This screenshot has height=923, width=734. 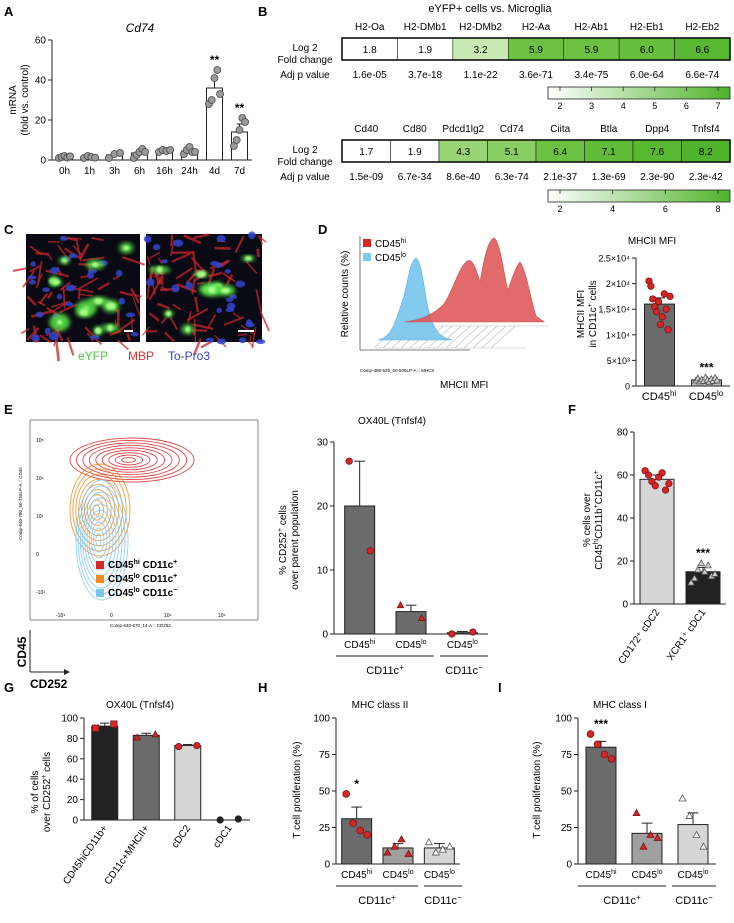 I want to click on row-label-log2: Log 2, so click(x=304, y=48).